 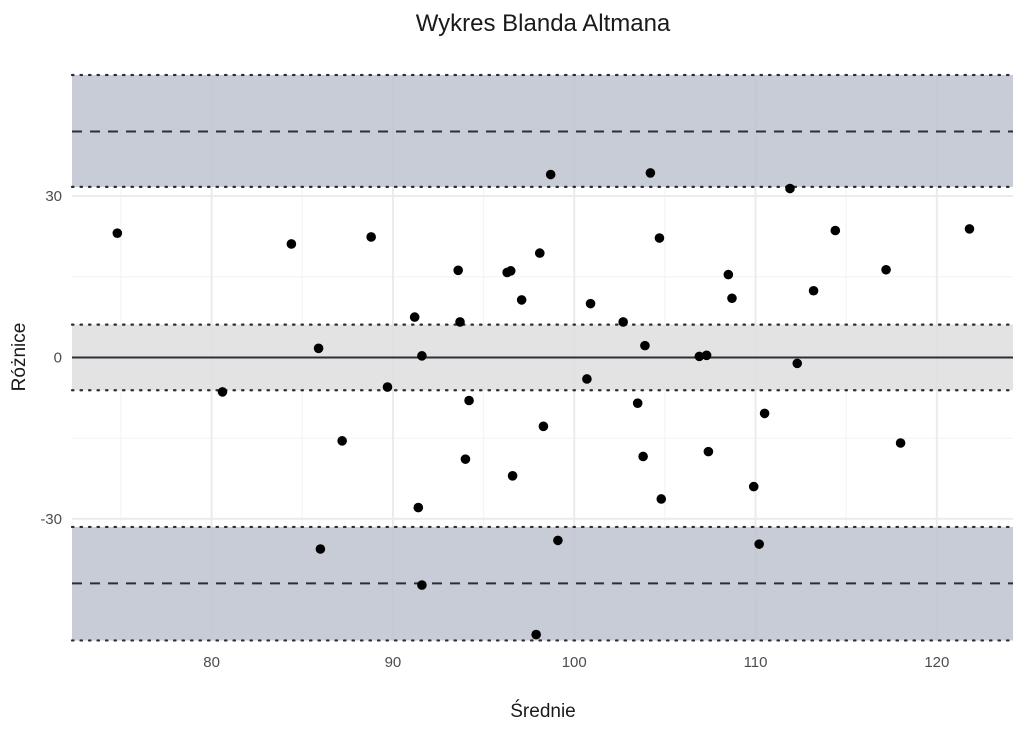 What do you see at coordinates (19, 357) in the screenshot?
I see `y-axis-title: Różnice` at bounding box center [19, 357].